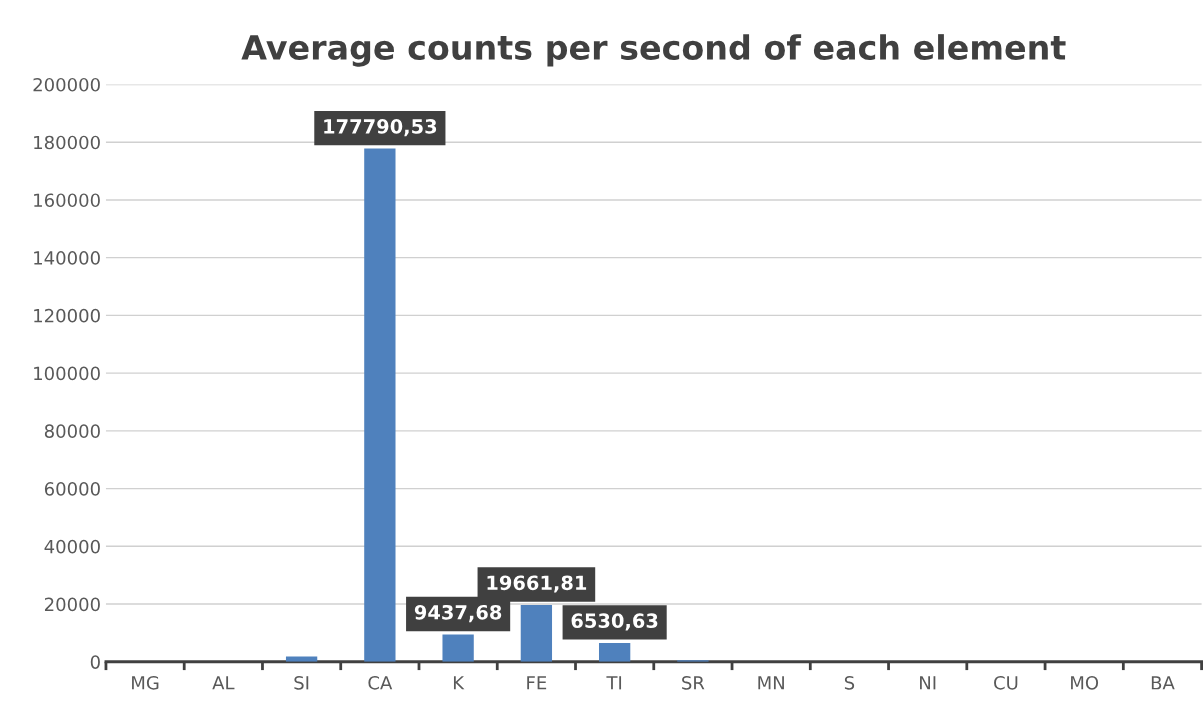 Image resolution: width=1204 pixels, height=704 pixels. Describe the element at coordinates (614, 622) in the screenshot. I see `data-label: 6530,63` at that location.